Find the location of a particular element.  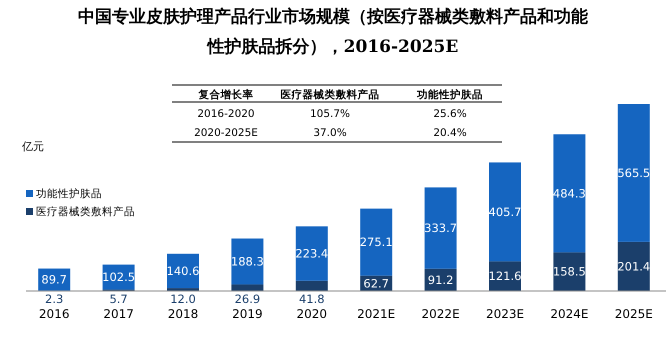

data-label: 5.7 is located at coordinates (118, 299).